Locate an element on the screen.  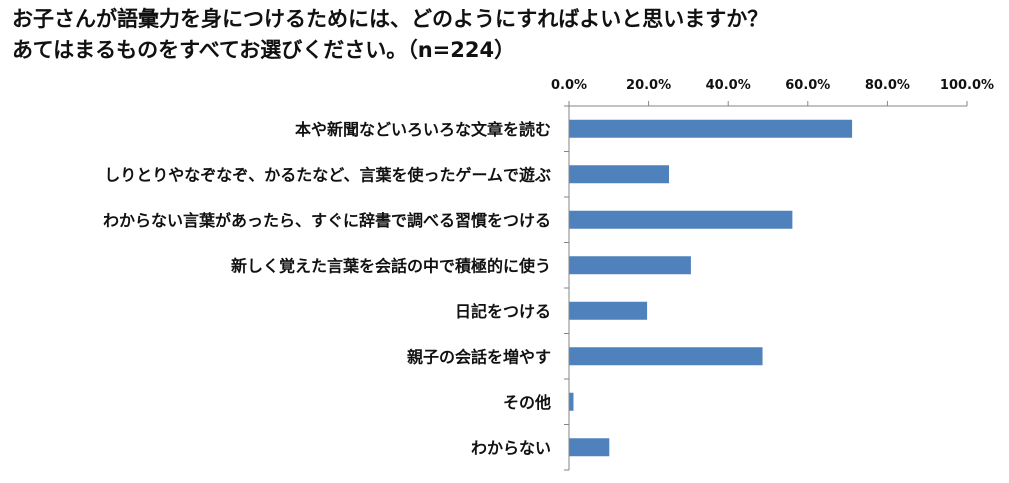
category-label: 本や新聞などいろいろな文章を読む is located at coordinates (423, 129).